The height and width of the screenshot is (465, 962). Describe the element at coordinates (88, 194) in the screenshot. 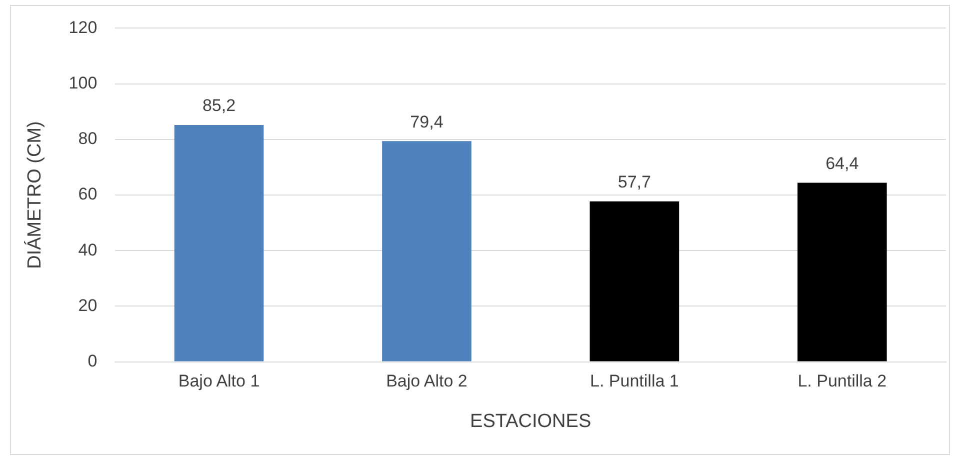

I see `y-tick-label: 60` at that location.